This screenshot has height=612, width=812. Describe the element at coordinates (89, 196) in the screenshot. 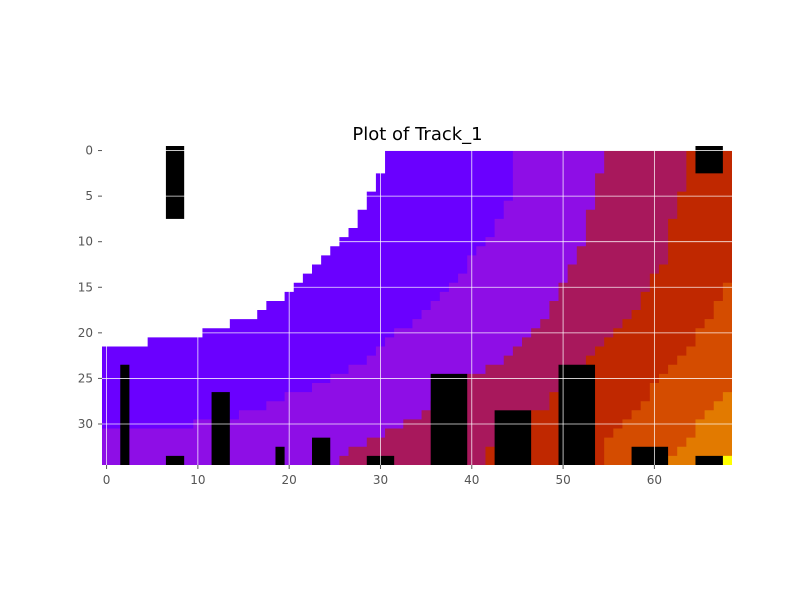

I see `y-tick-label: 5` at that location.